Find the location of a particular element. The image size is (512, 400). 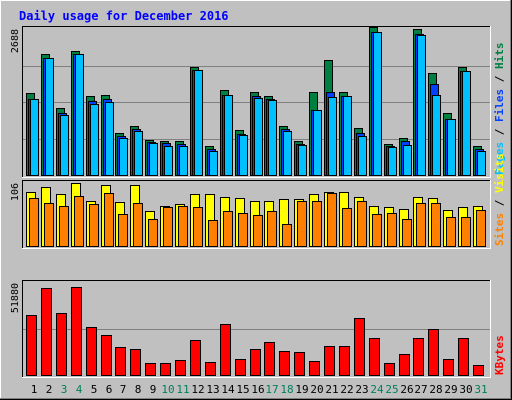

day-label-22: 22 is located at coordinates (346, 389).